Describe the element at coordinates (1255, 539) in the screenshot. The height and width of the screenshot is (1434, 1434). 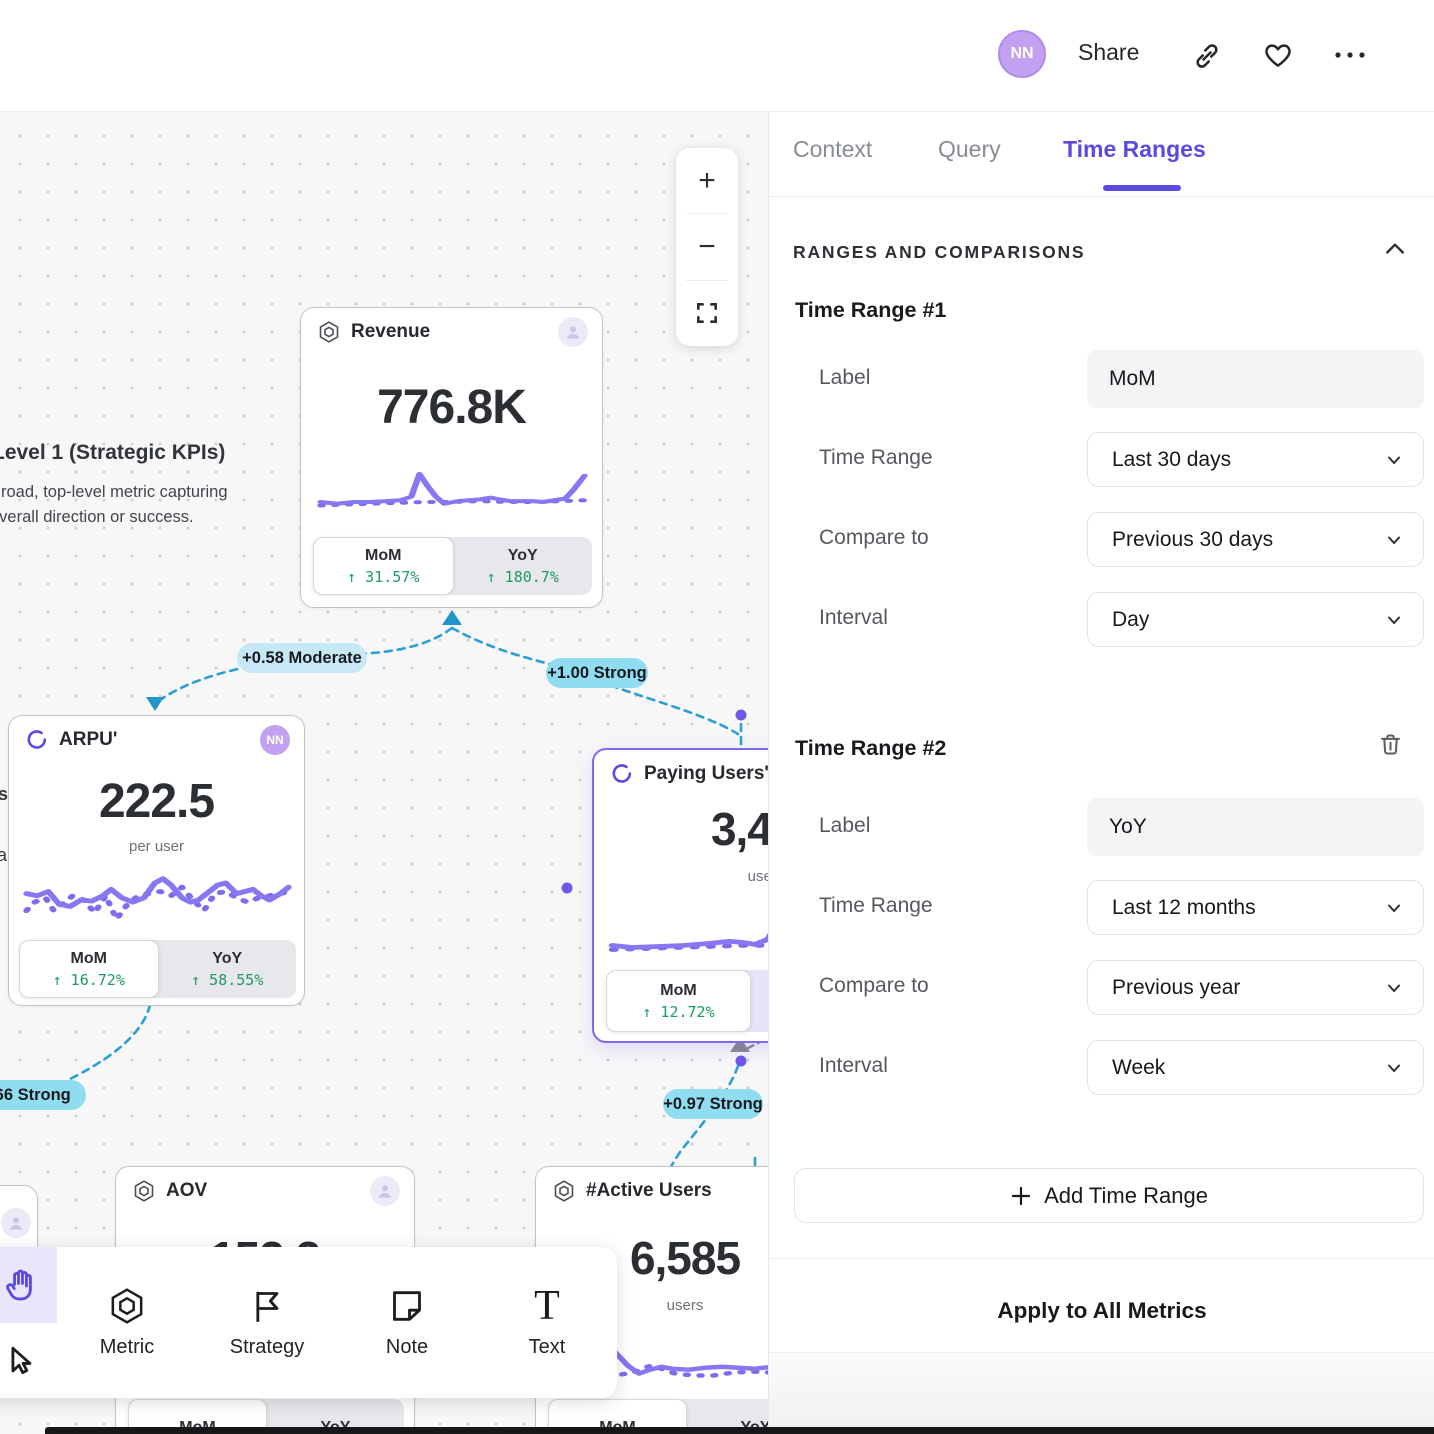
I see `range1-compare-to-select: Previous 30 days` at that location.